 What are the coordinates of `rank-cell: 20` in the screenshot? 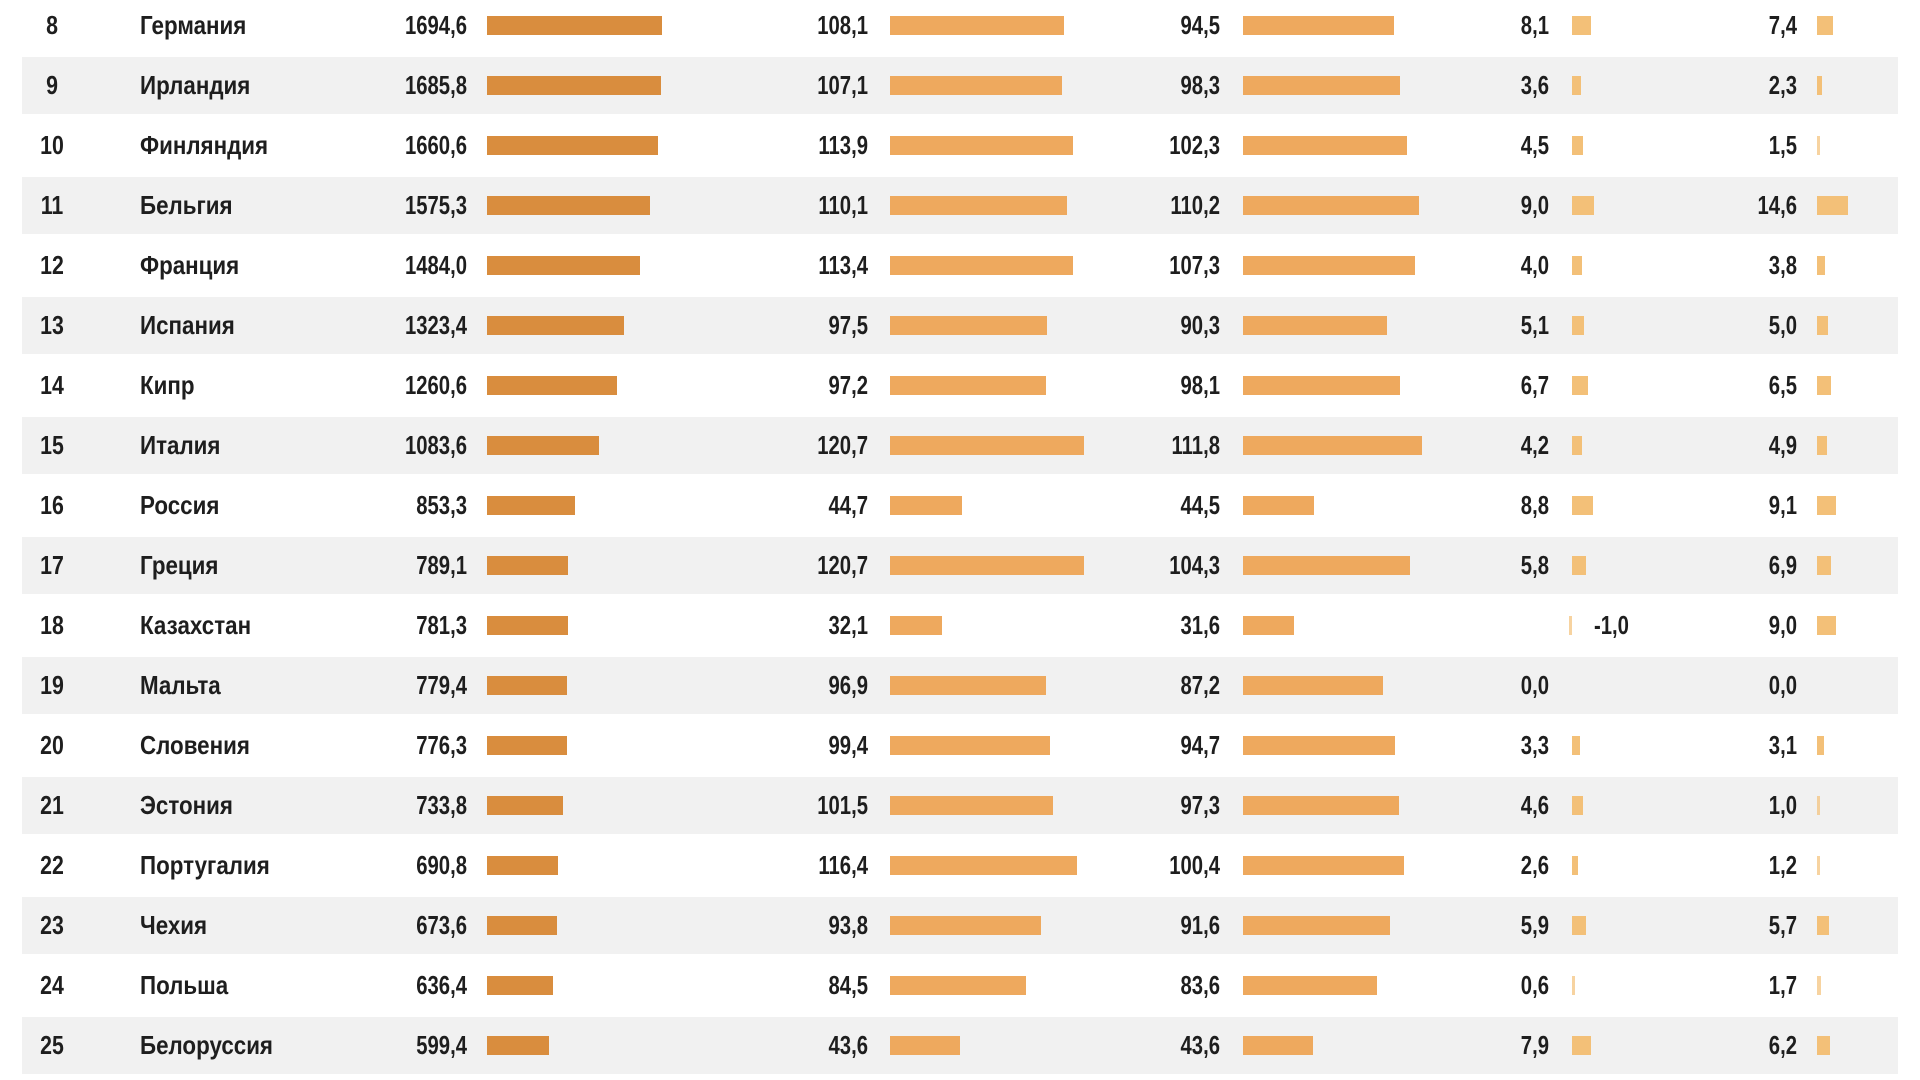 It's located at (52, 745).